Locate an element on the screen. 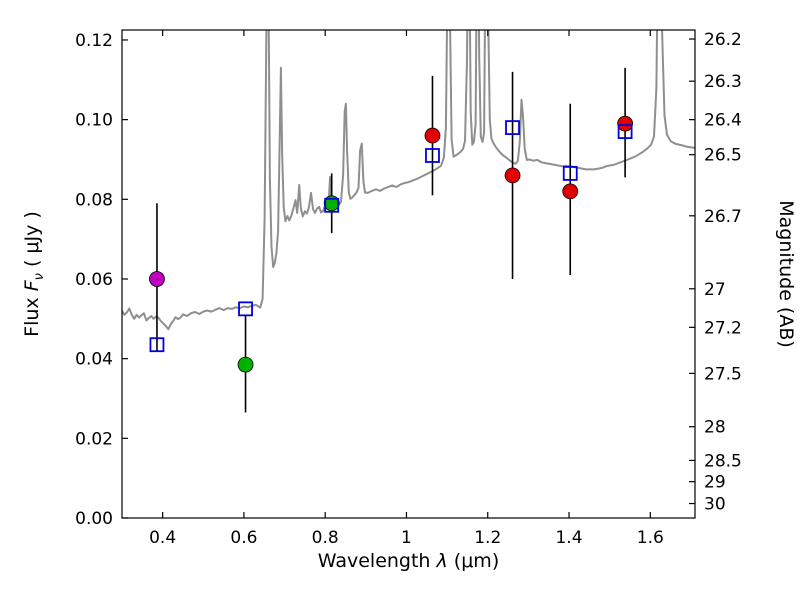 The height and width of the screenshot is (600, 800). y-tick-label-left: 0.06 is located at coordinates (94, 280).